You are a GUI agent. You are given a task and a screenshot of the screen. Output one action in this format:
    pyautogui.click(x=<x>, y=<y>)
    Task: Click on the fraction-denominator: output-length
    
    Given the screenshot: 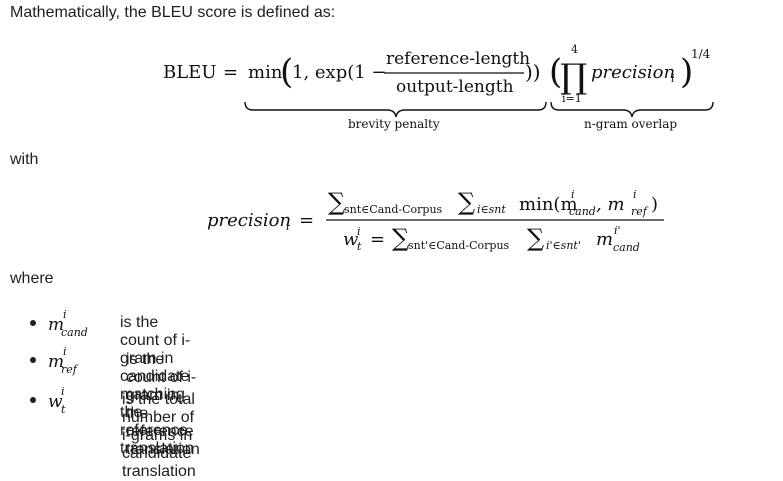 What is the action you would take?
    pyautogui.click(x=455, y=87)
    